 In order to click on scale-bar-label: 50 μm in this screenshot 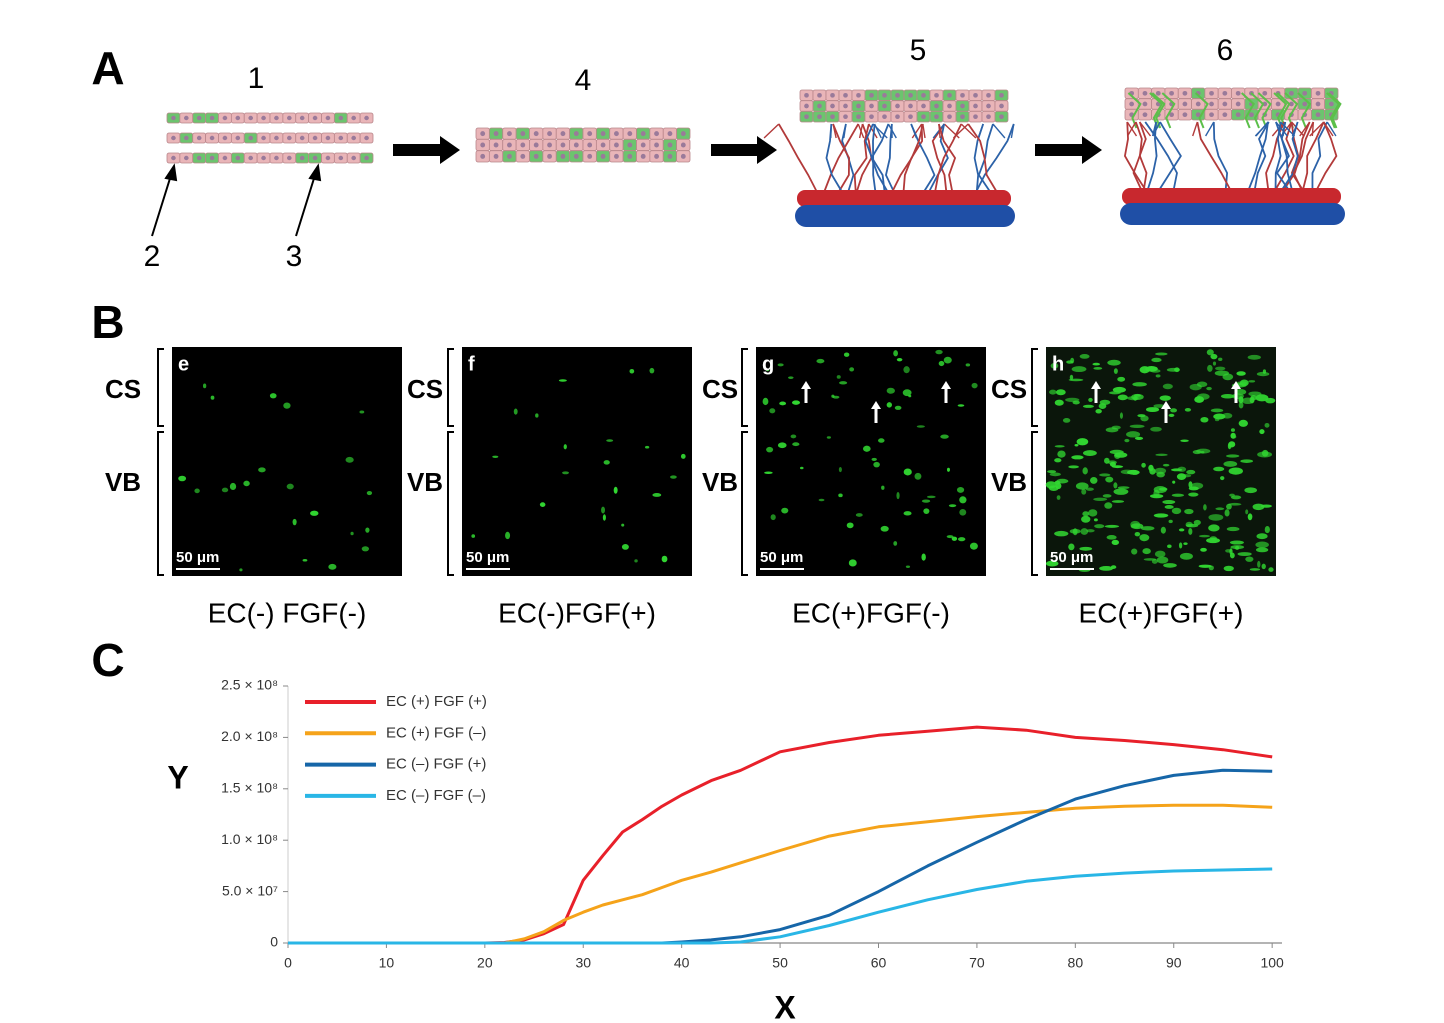, I will do `click(197, 557)`.